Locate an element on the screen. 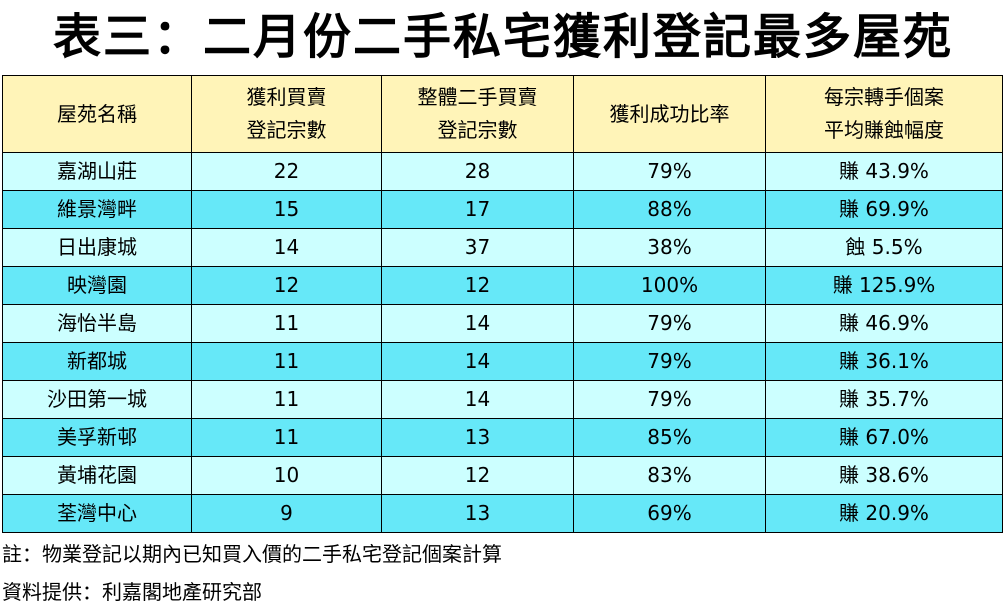  table-row: 新都城 11 14 79% 賺 36.1% is located at coordinates (502, 361).